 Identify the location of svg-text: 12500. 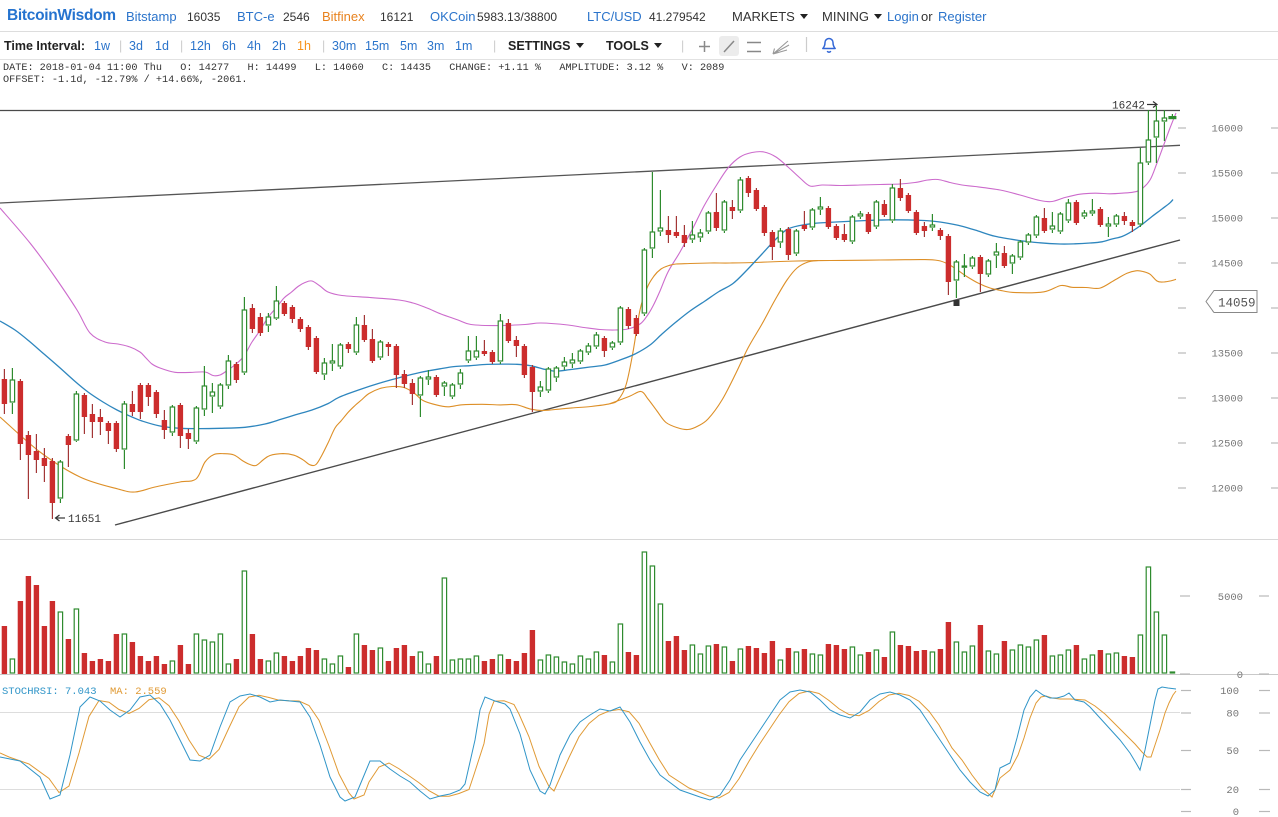
(1227, 445).